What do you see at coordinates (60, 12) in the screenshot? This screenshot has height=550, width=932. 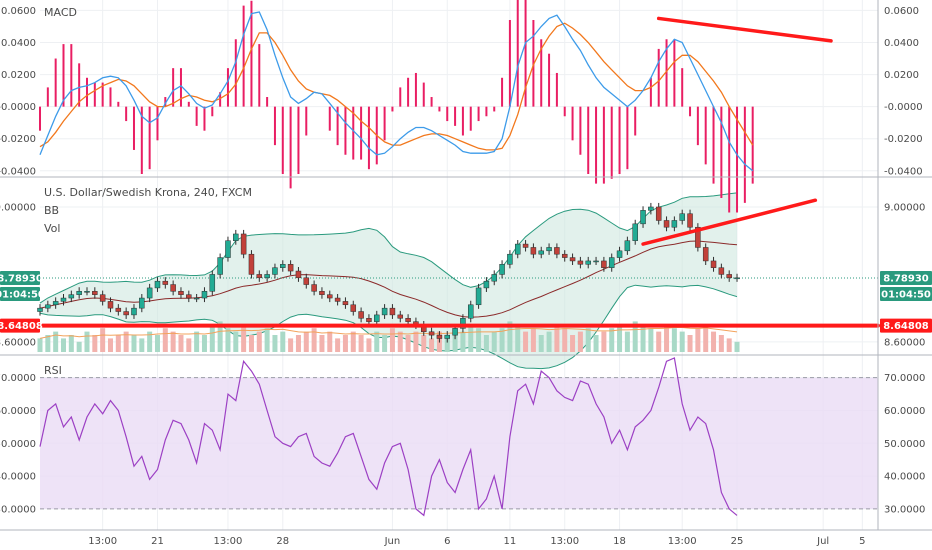 I see `macd-title: MACD` at bounding box center [60, 12].